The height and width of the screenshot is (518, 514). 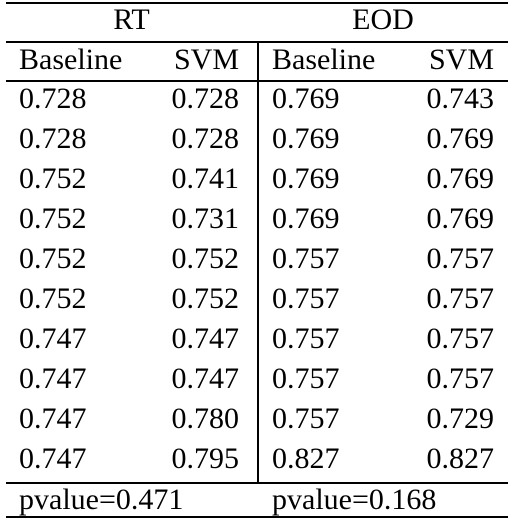 What do you see at coordinates (460, 98) in the screenshot?
I see `table-cell: 0.743` at bounding box center [460, 98].